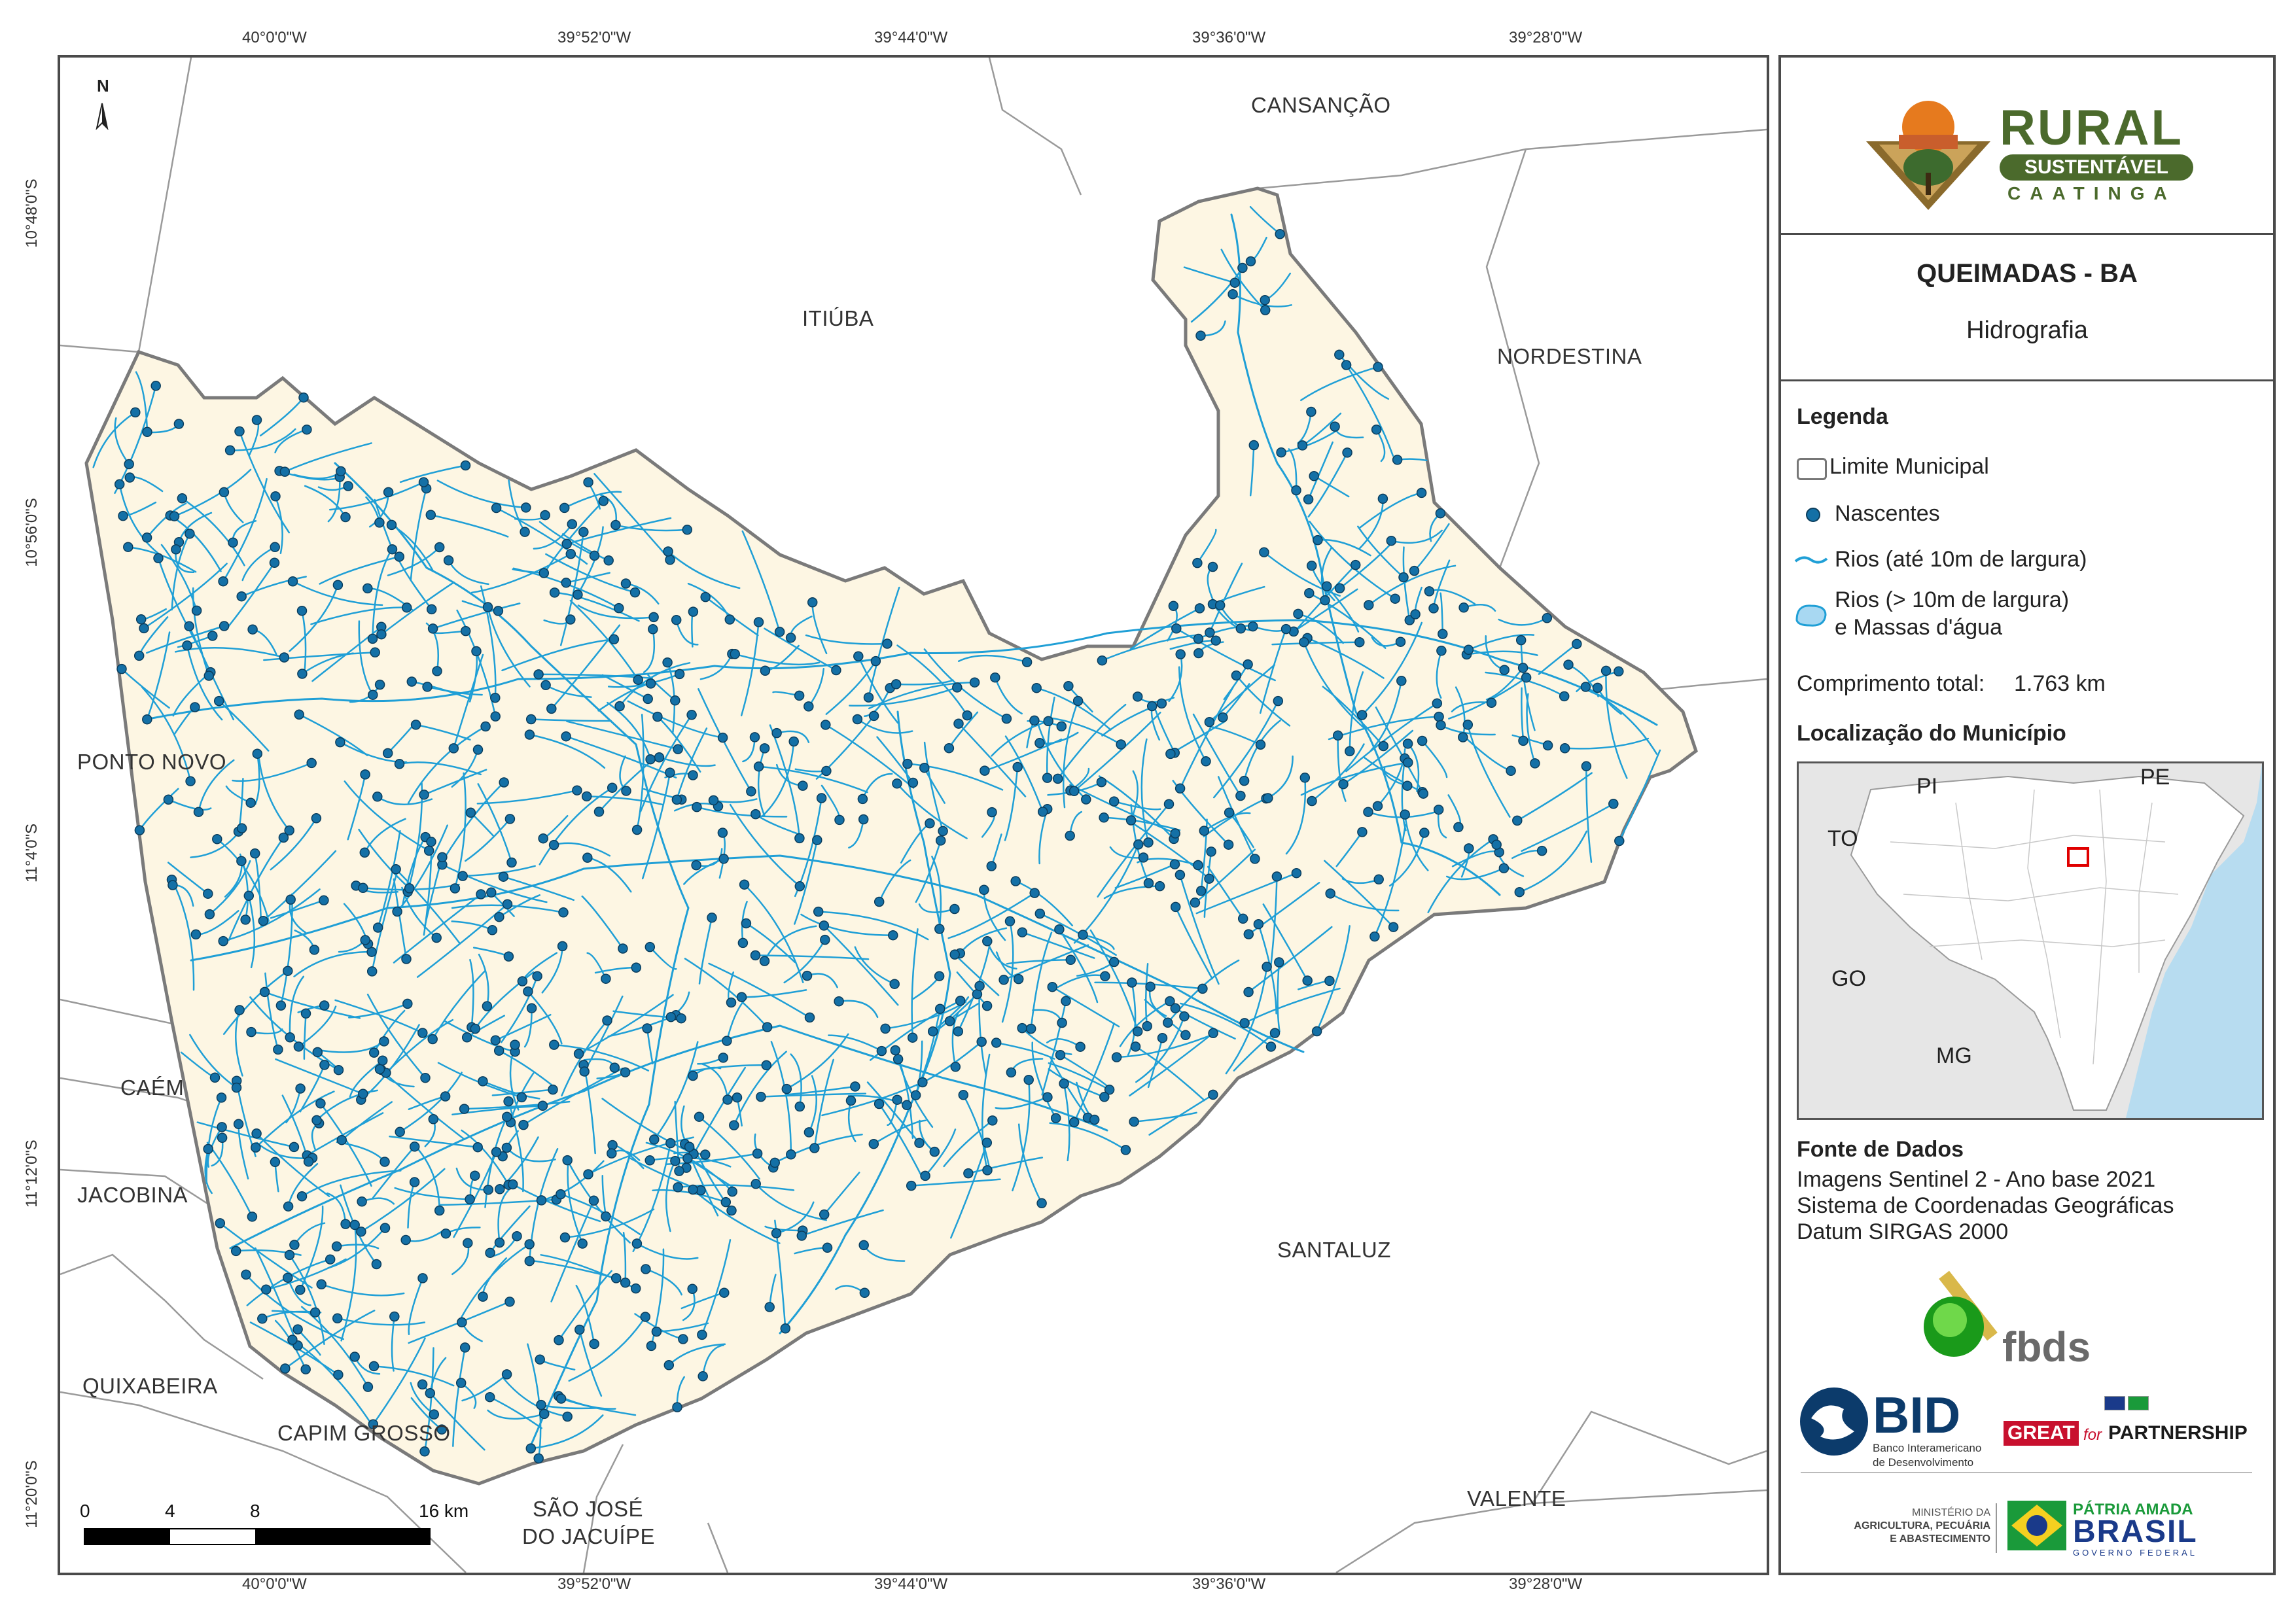 This screenshot has height=1623, width=2296. What do you see at coordinates (2046, 1347) in the screenshot?
I see `fbds-label: fbds` at bounding box center [2046, 1347].